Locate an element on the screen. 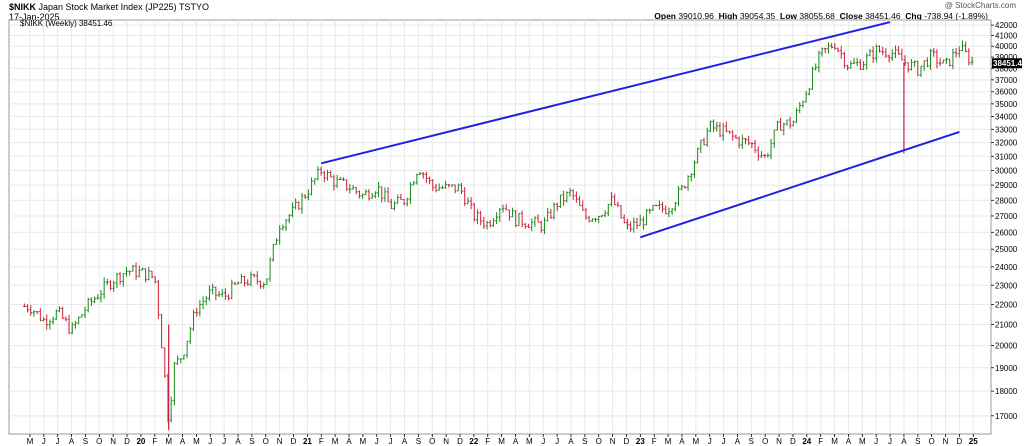  y-tick-label: 40000 is located at coordinates (1006, 46).